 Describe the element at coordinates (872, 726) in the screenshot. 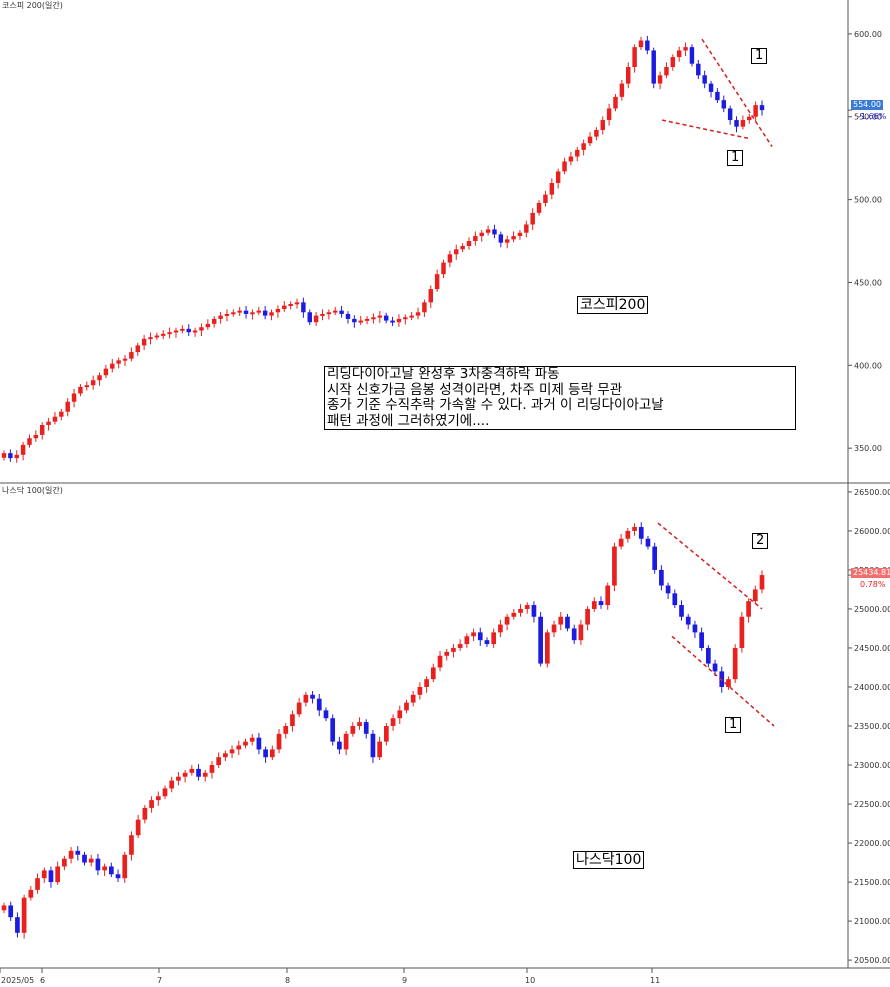

I see `y-tick-label: 23500.00` at that location.